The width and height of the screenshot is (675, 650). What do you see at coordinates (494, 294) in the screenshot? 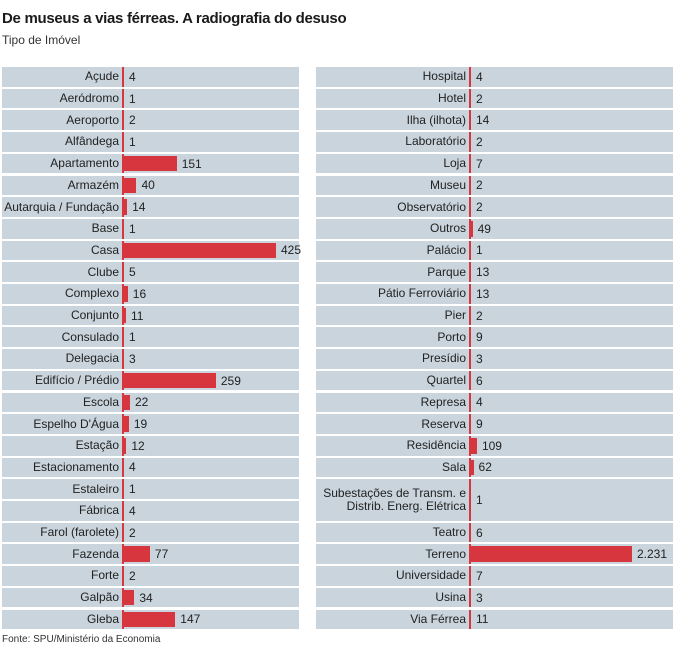
I see `bar-row: Pátio Ferroviário 13` at bounding box center [494, 294].